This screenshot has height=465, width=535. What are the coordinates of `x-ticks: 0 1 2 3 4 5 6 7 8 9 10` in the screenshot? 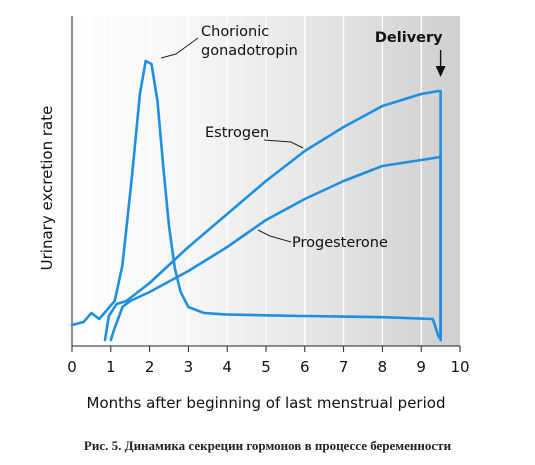 It's located at (268, 361).